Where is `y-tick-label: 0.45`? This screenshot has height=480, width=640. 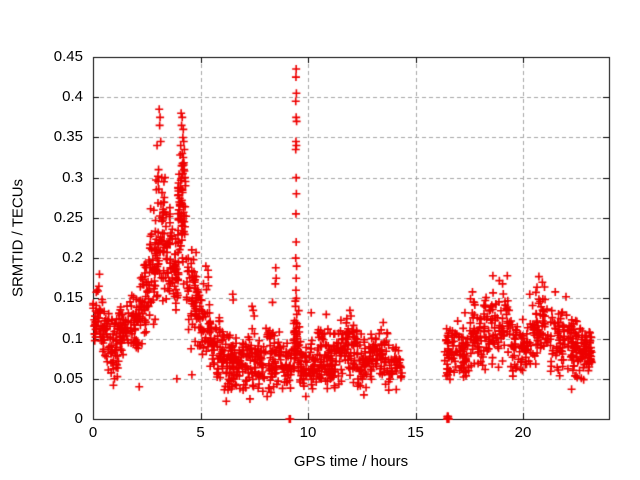 y-tick-label: 0.45 is located at coordinates (68, 56).